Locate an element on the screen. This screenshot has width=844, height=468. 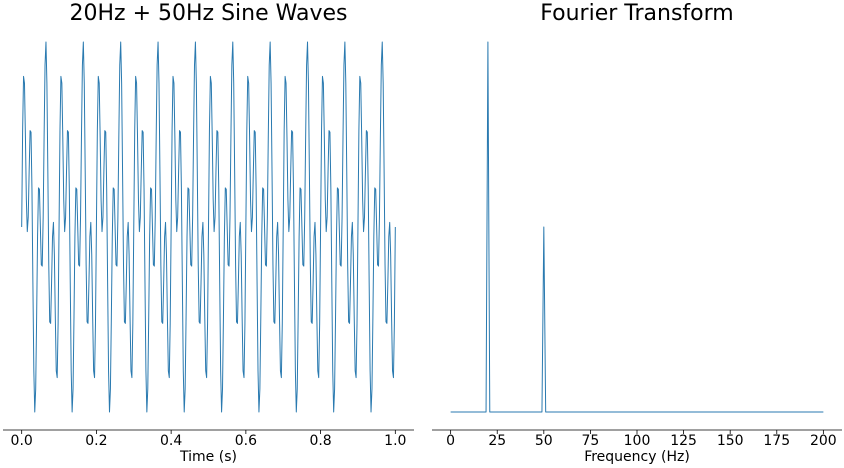
x-tick-label: 175 is located at coordinates (776, 441).